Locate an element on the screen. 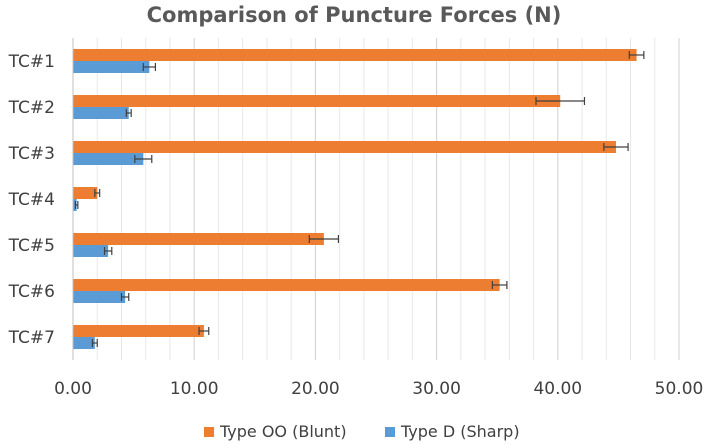 The image size is (708, 448). bar-TC2-blunt is located at coordinates (317, 101).